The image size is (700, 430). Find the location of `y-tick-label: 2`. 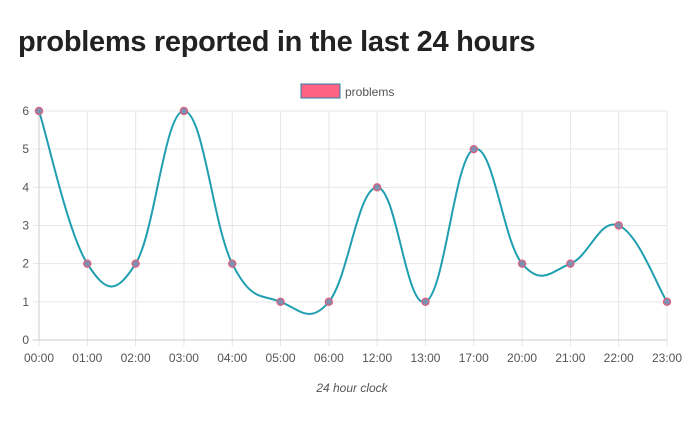

y-tick-label: 2 is located at coordinates (25, 264).